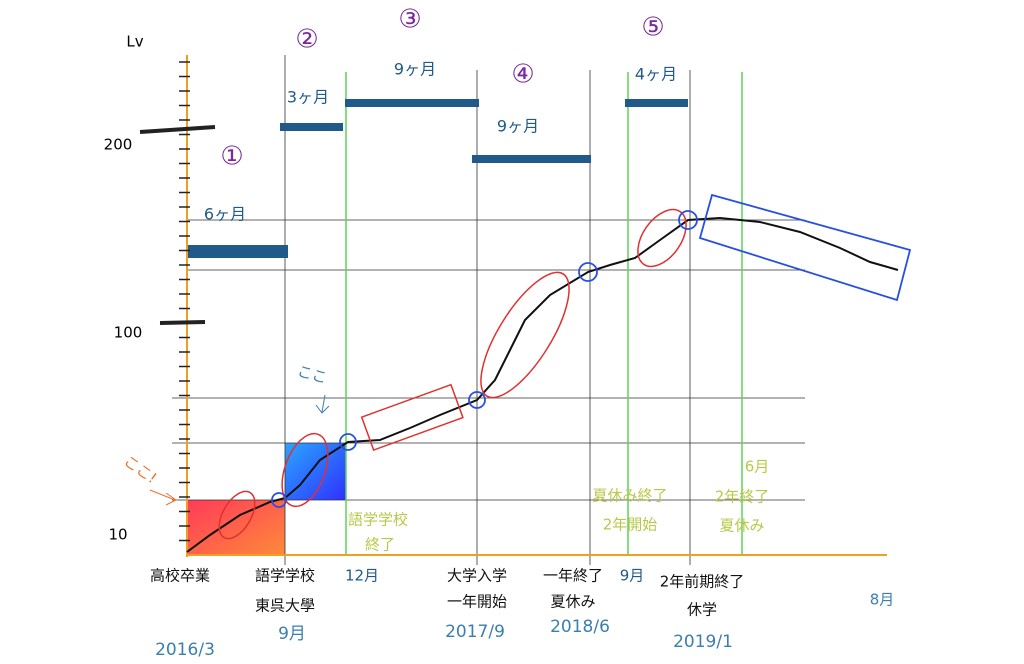 This screenshot has width=1024, height=664. I want to click on date: 2019/1, so click(703, 642).